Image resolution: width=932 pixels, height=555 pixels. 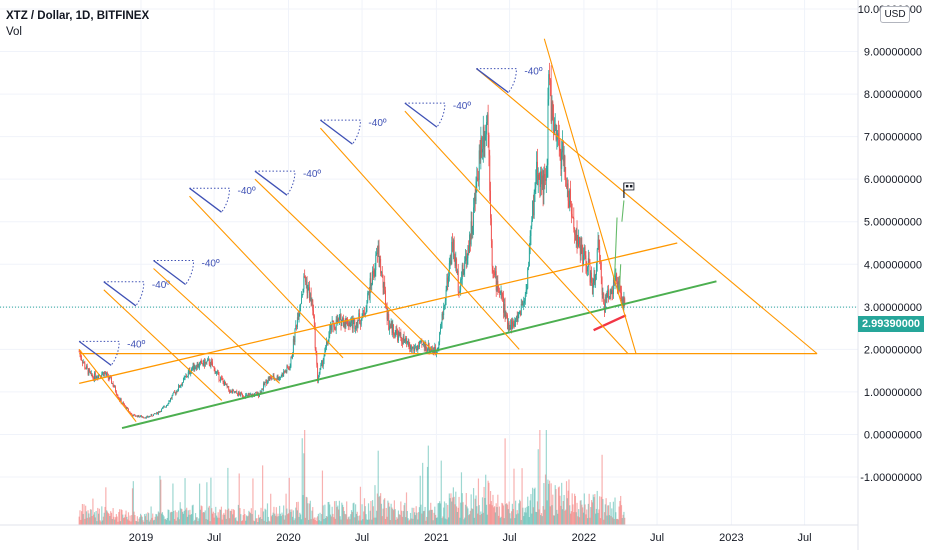 I want to click on currency-badge: USD, so click(x=895, y=14).